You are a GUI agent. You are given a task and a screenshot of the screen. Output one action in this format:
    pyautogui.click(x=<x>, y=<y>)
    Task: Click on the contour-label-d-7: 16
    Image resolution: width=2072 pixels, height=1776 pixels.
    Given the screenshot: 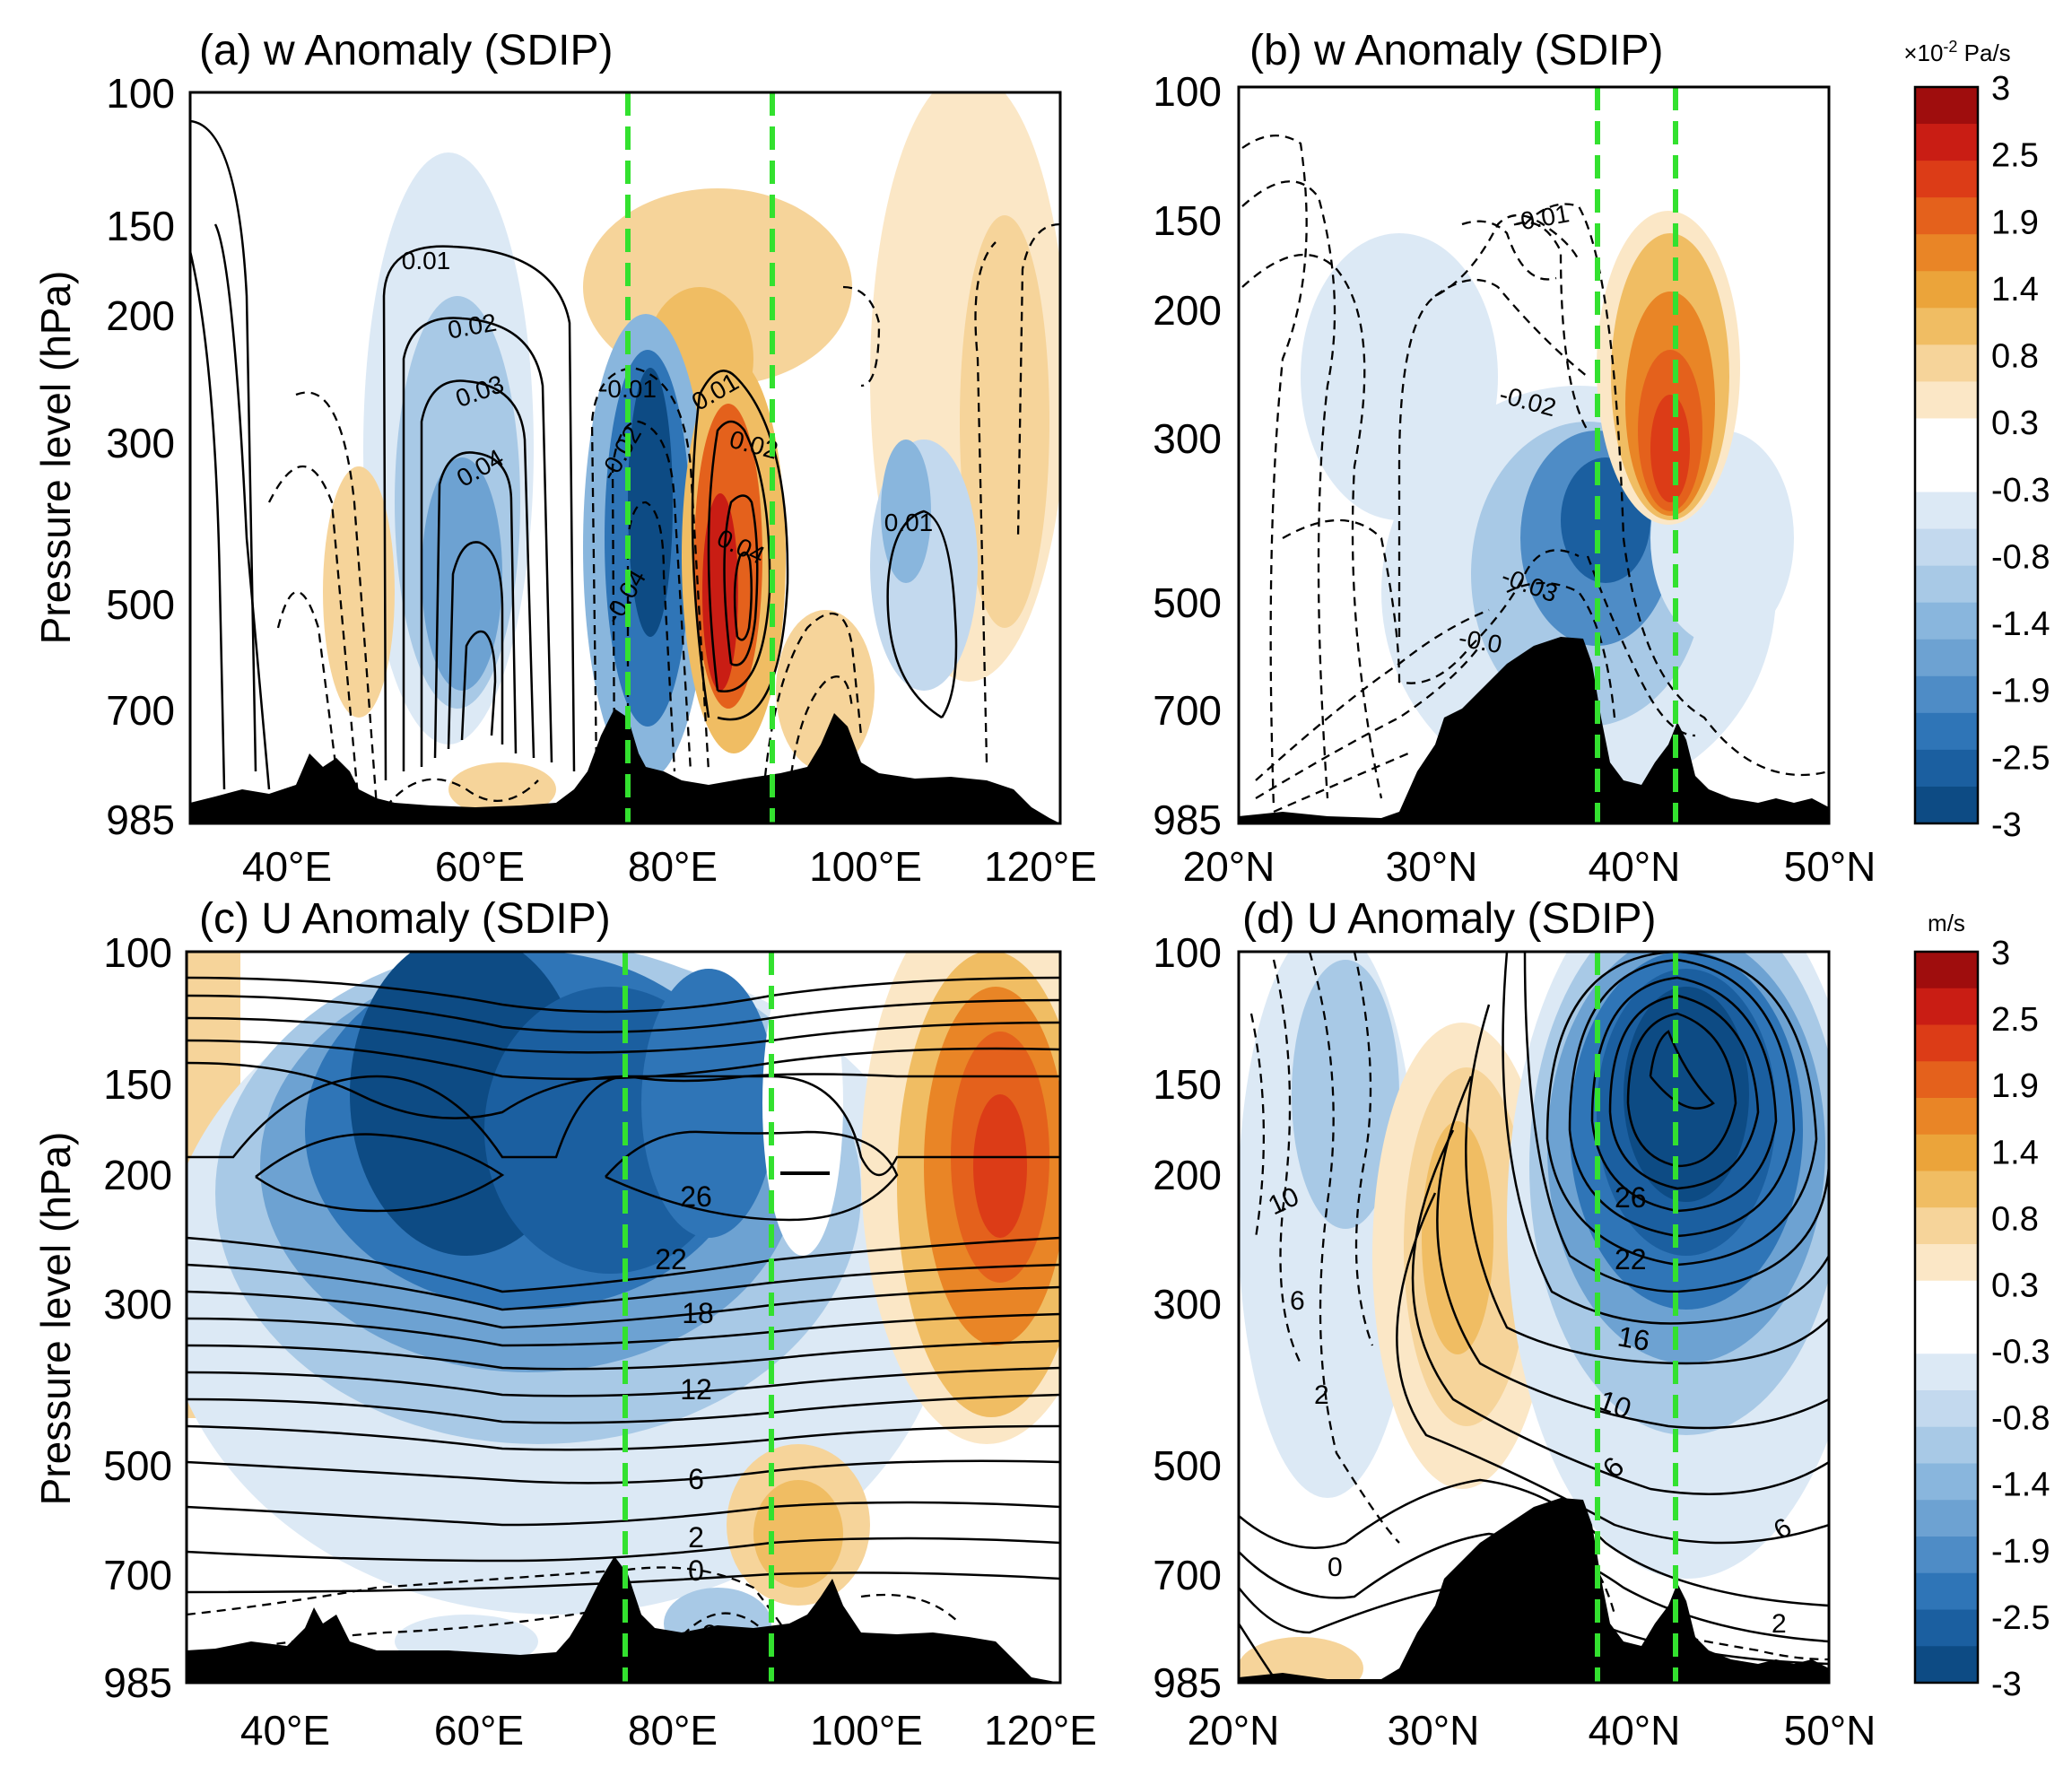 What is the action you would take?
    pyautogui.click(x=1634, y=1338)
    